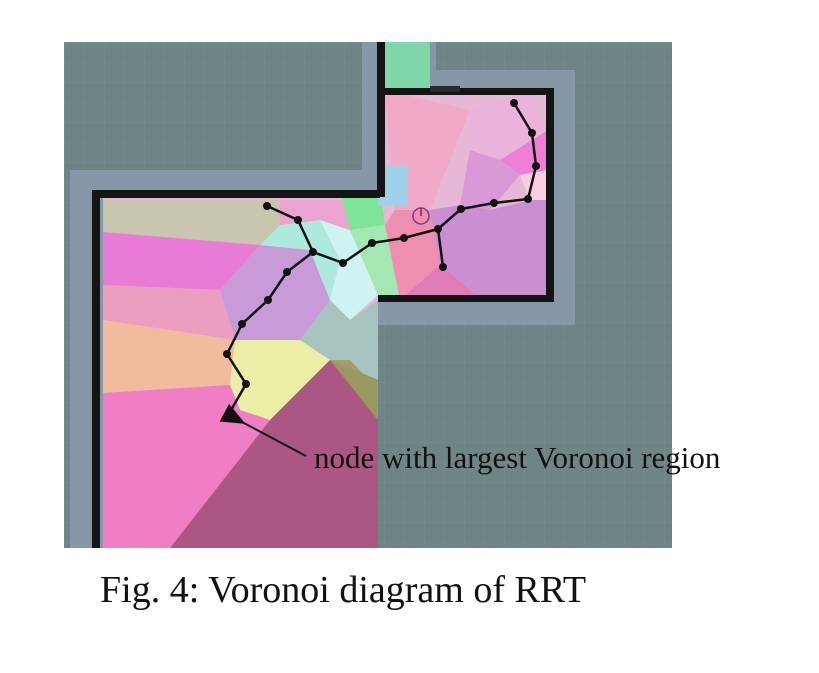  I want to click on figure-caption: Fig. 4: Voronoi diagram of RRT, so click(343, 590).